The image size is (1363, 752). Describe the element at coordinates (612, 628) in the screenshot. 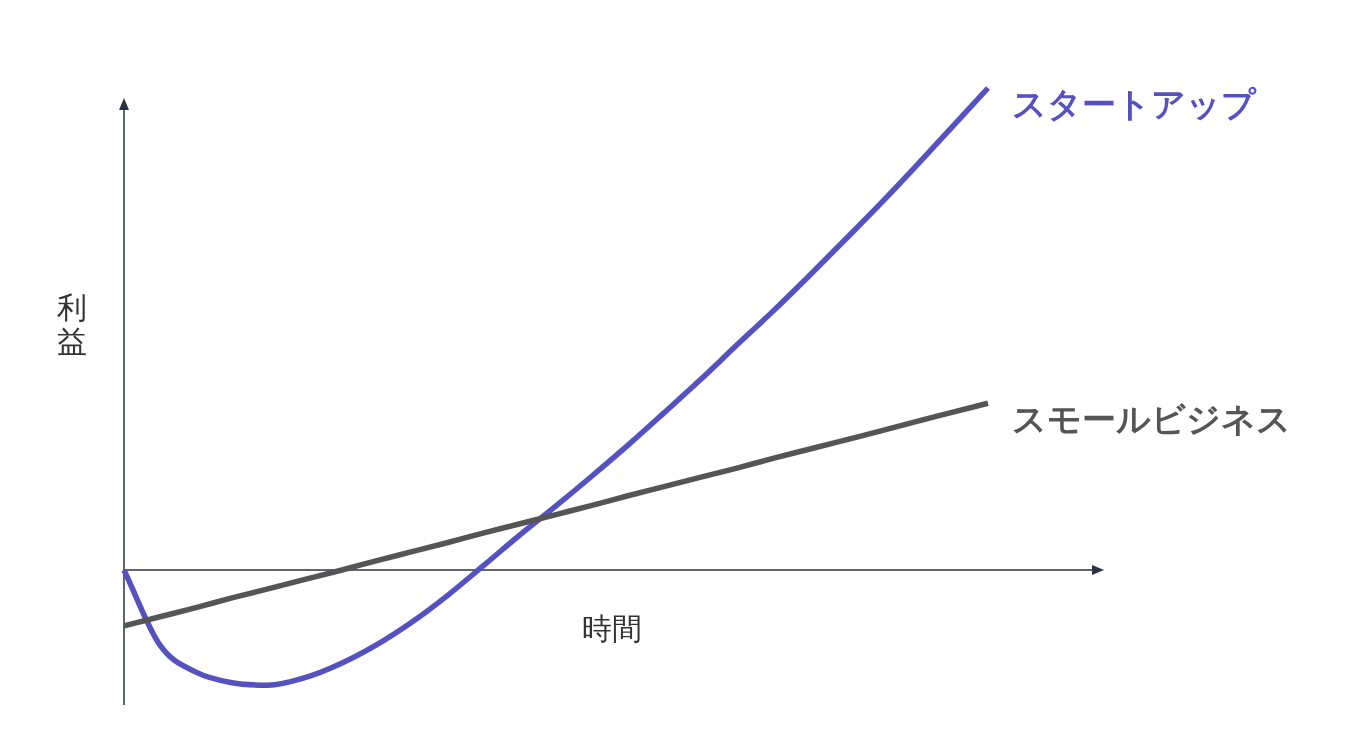

I see `x-axis-title: 時間` at that location.